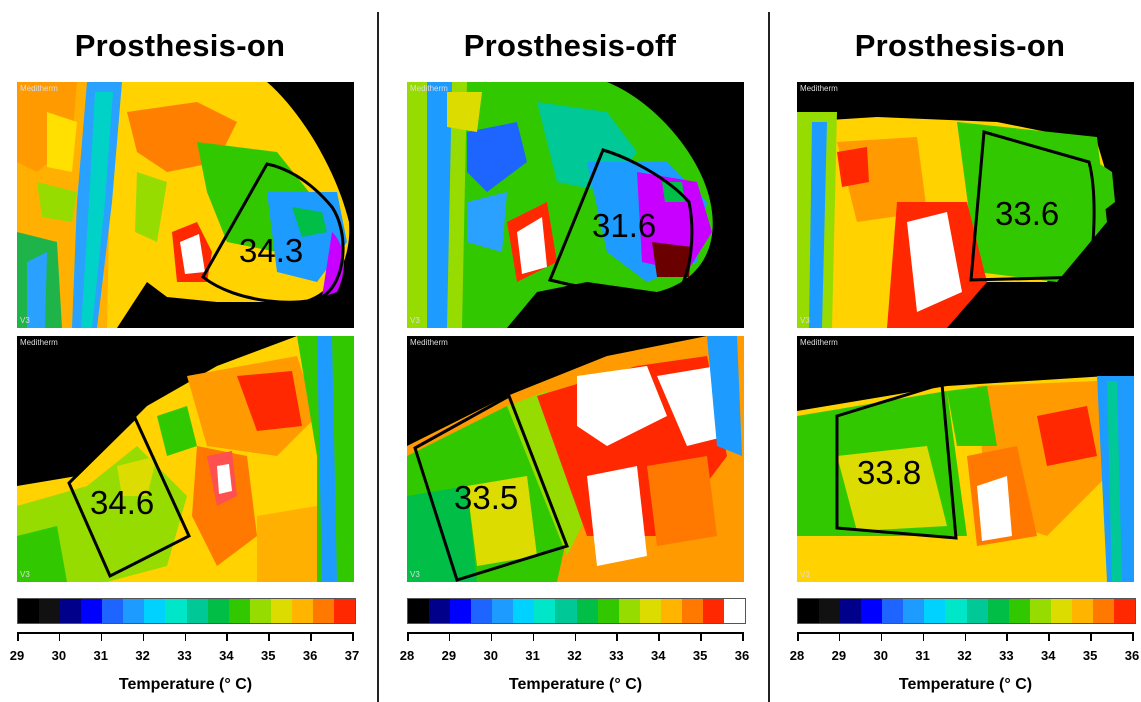 The image size is (1141, 702). Describe the element at coordinates (142, 655) in the screenshot. I see `scale-tick-label: 32` at that location.